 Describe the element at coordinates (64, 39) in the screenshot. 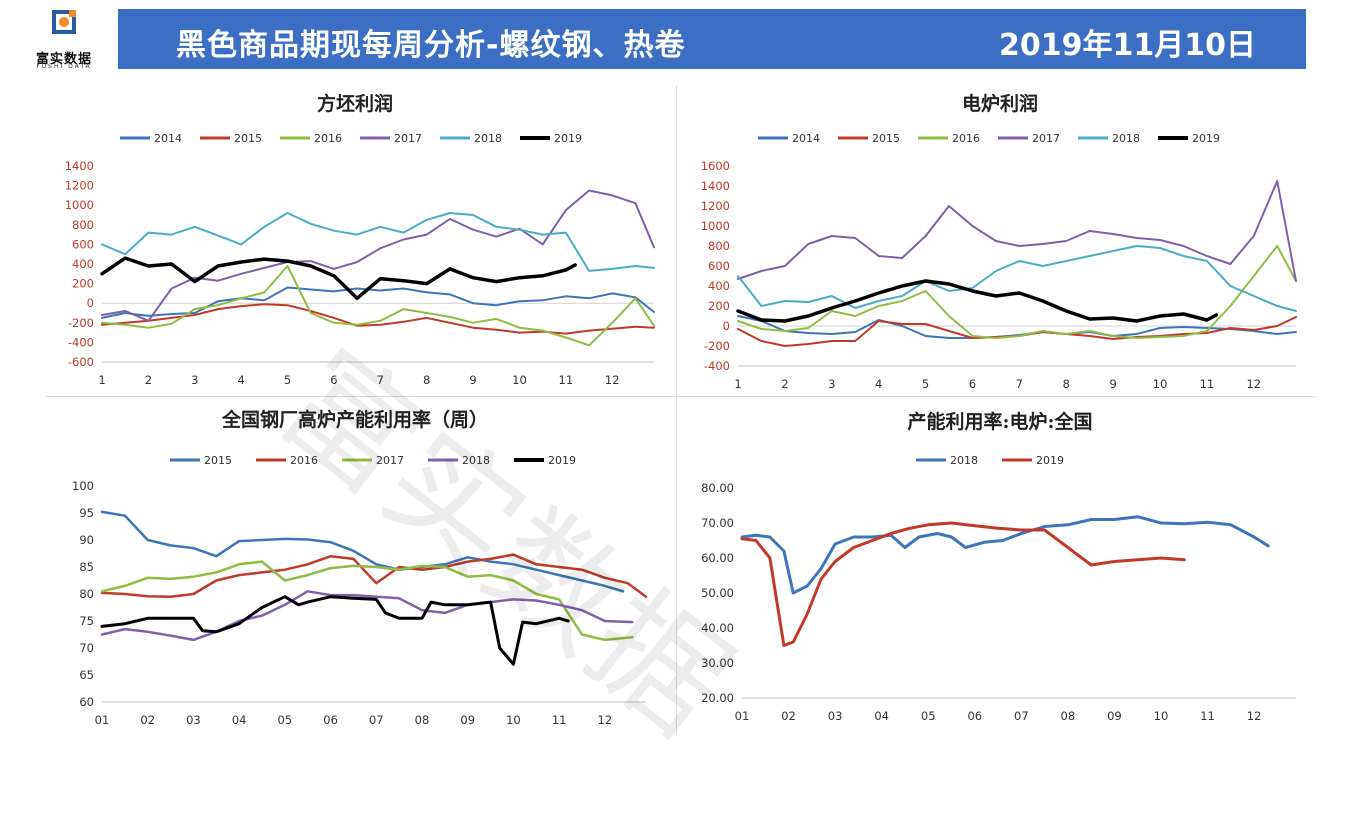

I see `brand-logo: 富实数据 FUSHI DATA` at that location.